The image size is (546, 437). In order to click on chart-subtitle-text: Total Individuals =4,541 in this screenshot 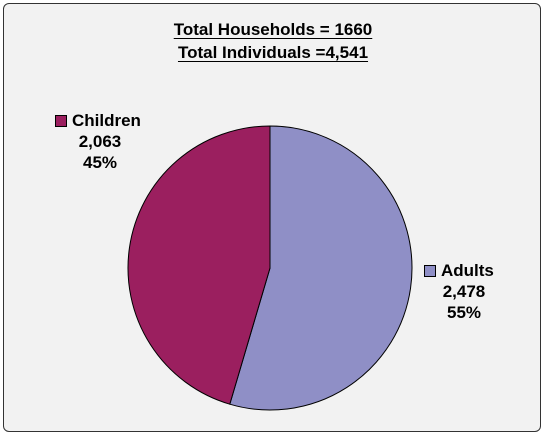, I will do `click(273, 52)`.